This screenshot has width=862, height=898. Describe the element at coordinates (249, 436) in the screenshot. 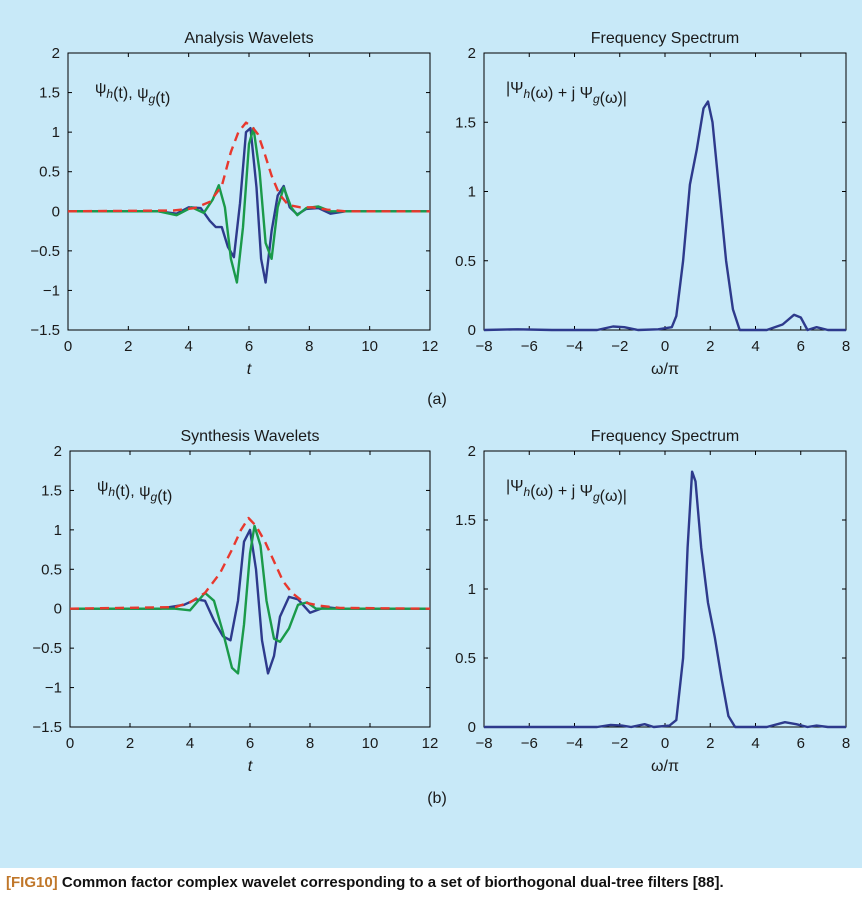

I see `chart-title: Synthesis Wavelets` at that location.